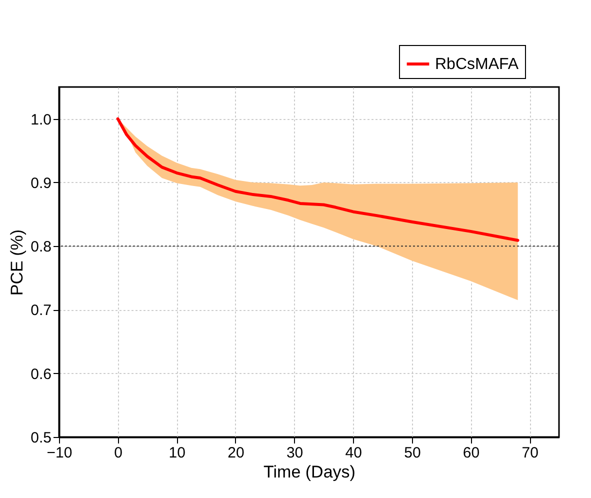 The width and height of the screenshot is (591, 498). What do you see at coordinates (41, 374) in the screenshot?
I see `y-tick-label: 0.6` at bounding box center [41, 374].